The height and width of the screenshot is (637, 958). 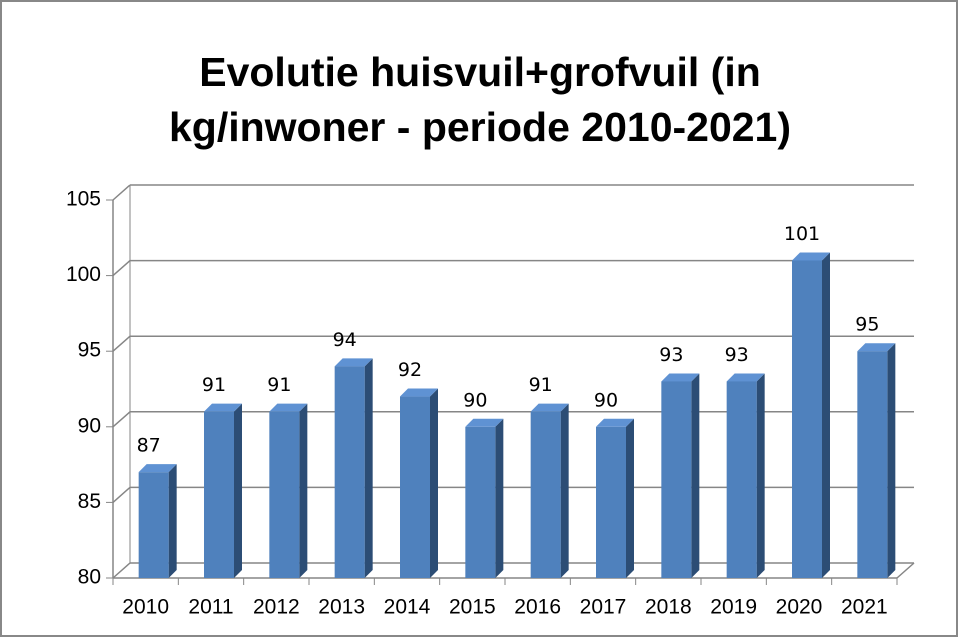 What do you see at coordinates (905, 570) in the screenshot?
I see `floor-edge` at bounding box center [905, 570].